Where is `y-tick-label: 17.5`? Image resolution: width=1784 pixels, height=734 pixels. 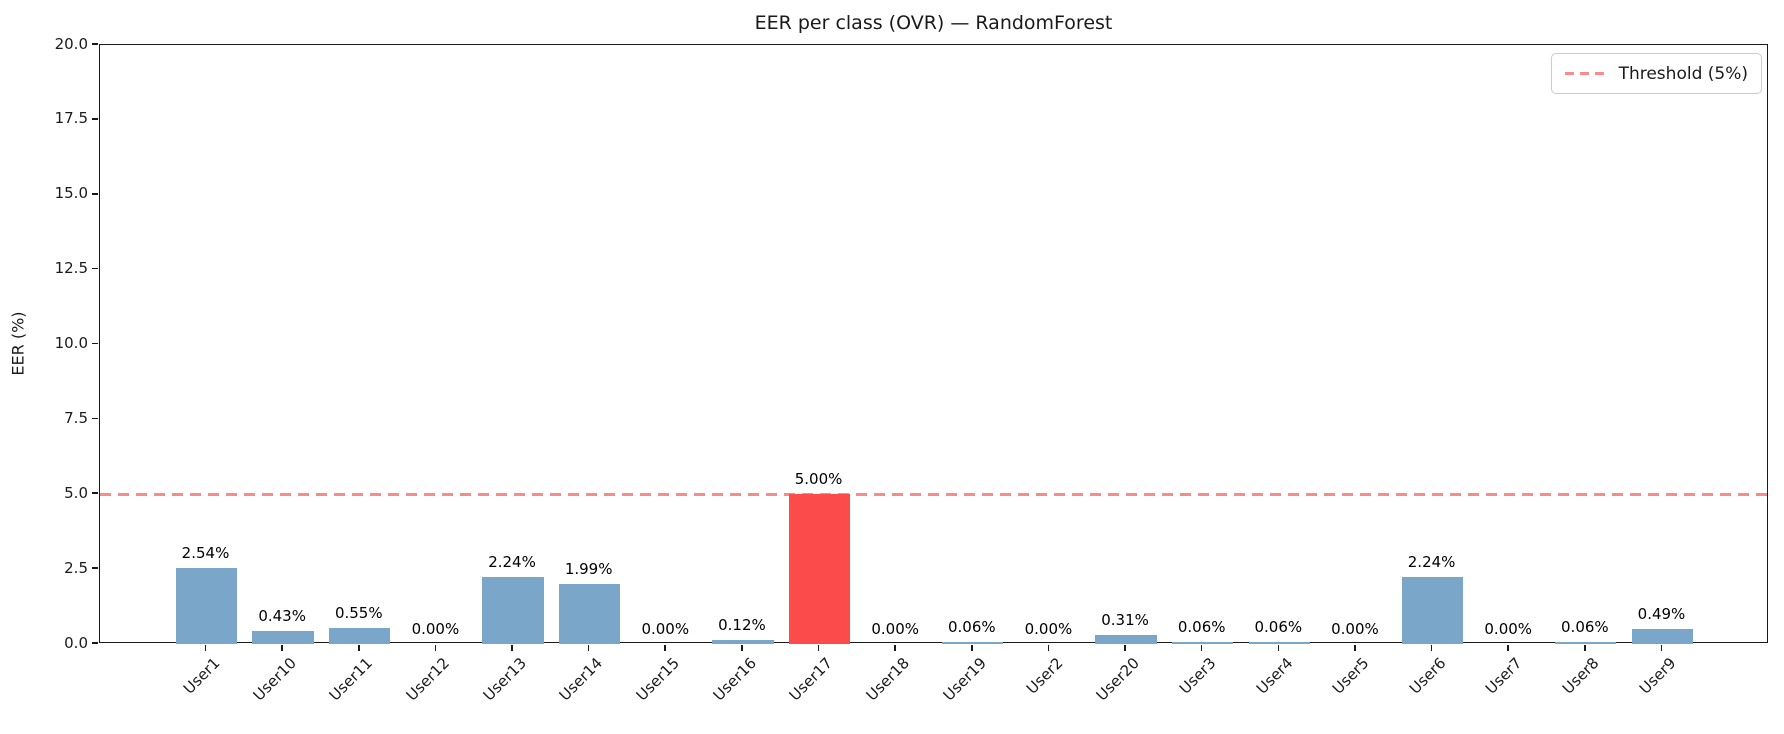 y-tick-label: 17.5 is located at coordinates (71, 118).